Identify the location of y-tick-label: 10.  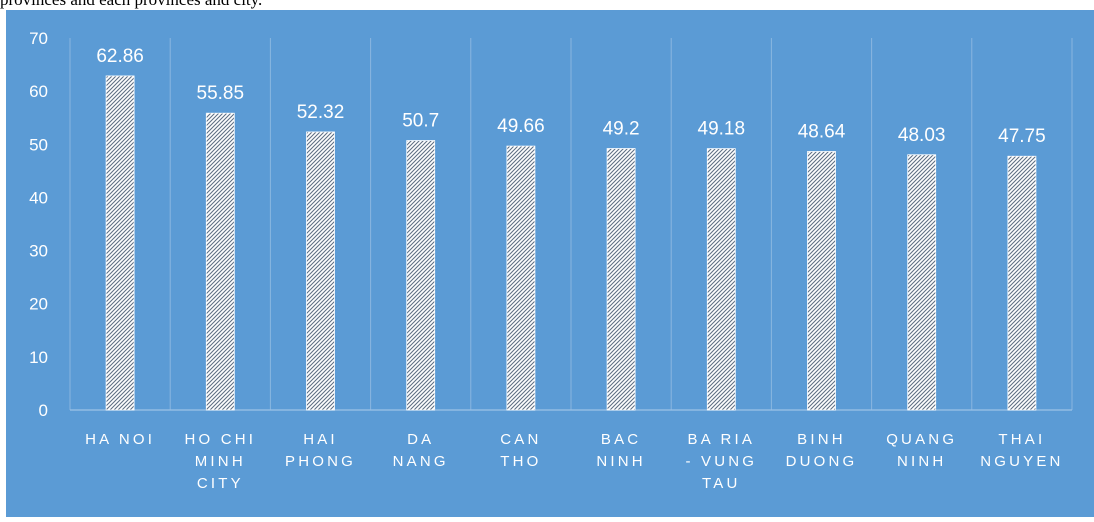
(38, 357).